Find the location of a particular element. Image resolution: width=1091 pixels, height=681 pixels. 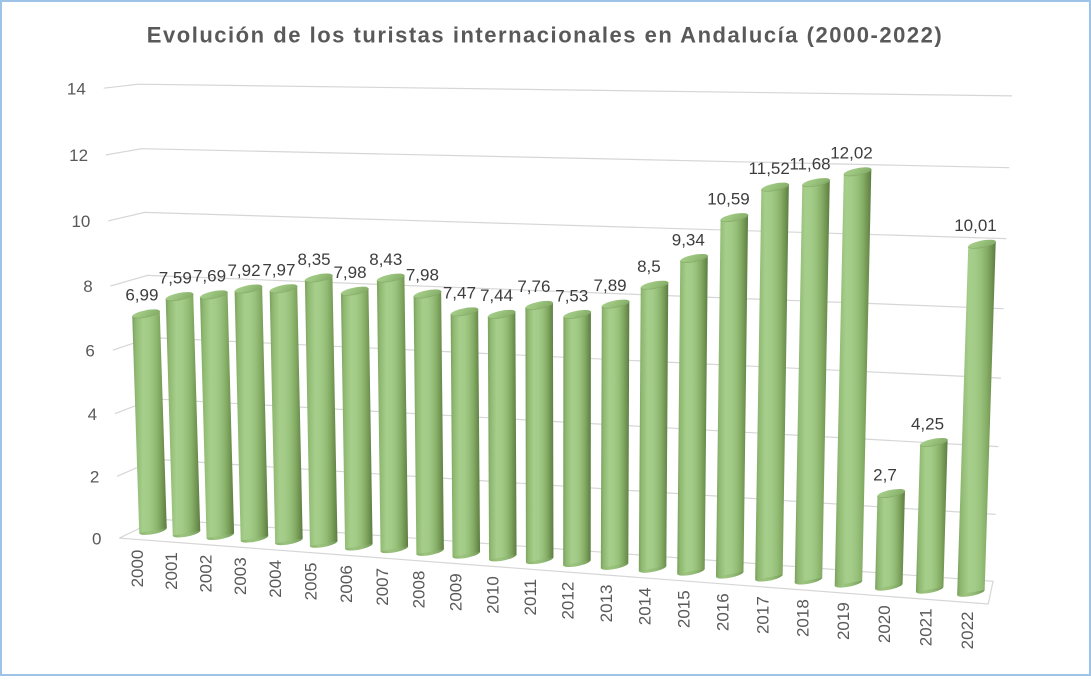

svg-text: 2021 is located at coordinates (925, 627).